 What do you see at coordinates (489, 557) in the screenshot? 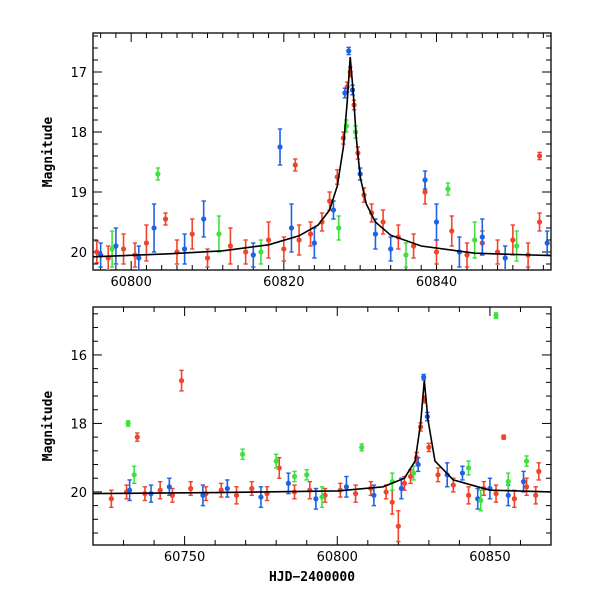
I see `x-tick-label: 60850` at bounding box center [489, 557].